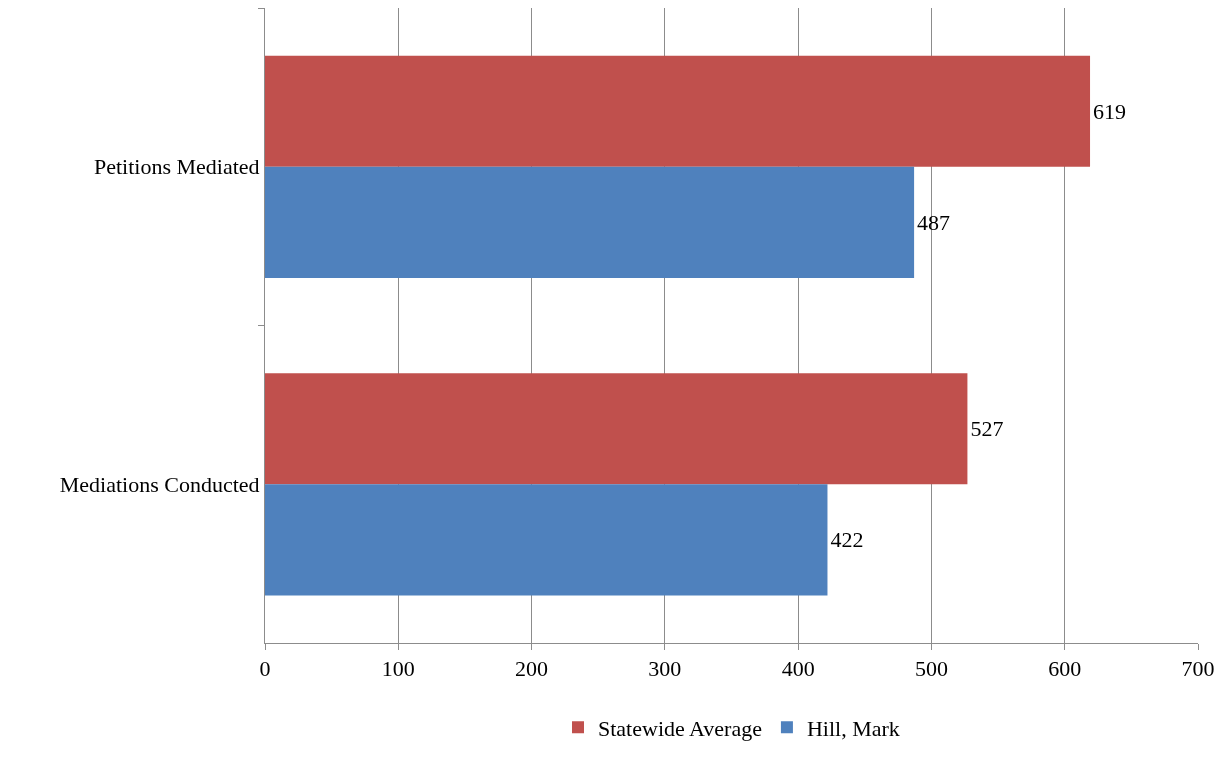  I want to click on data-label: 487, so click(934, 222).